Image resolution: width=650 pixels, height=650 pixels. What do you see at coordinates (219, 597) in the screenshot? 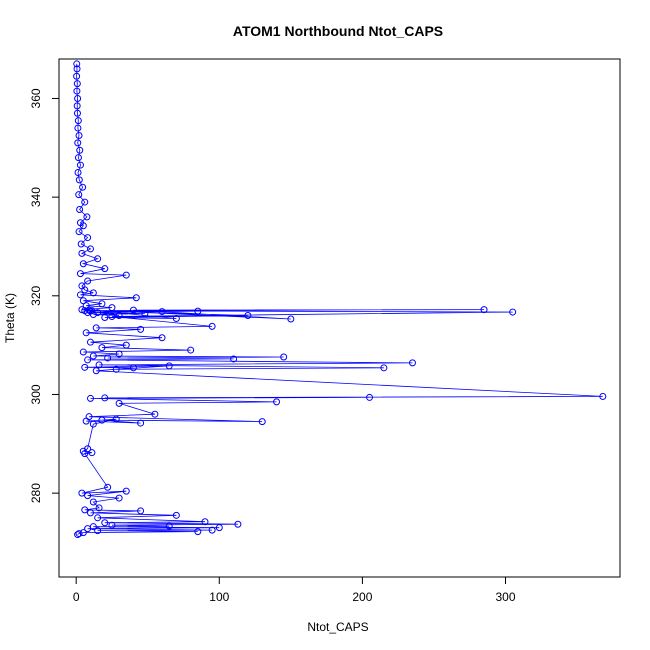
I see `x-tick-label: 100` at bounding box center [219, 597].